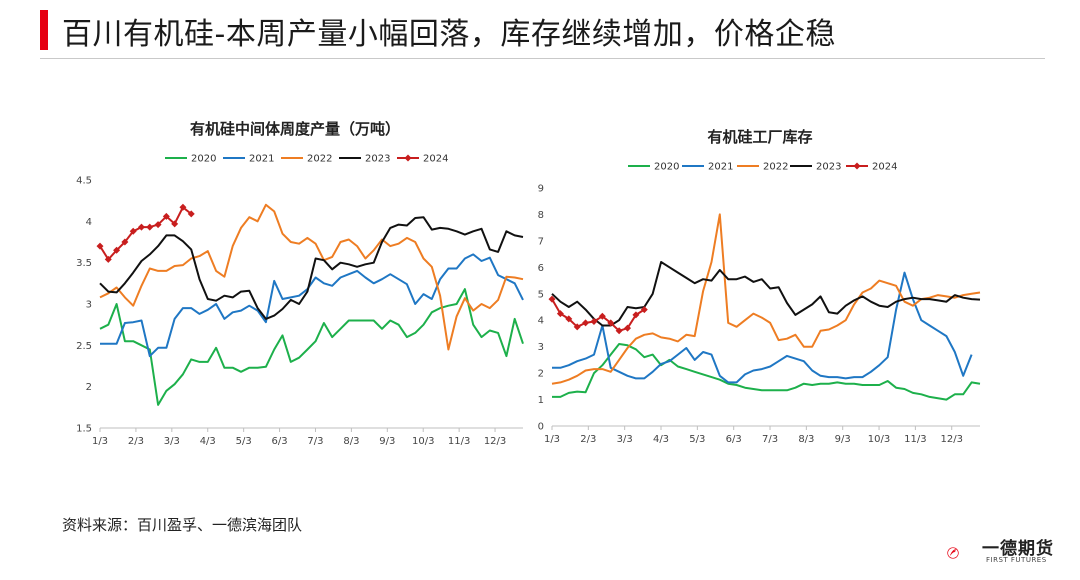 Image resolution: width=1080 pixels, height=580 pixels. I want to click on y-tick-label: 9, so click(541, 189).